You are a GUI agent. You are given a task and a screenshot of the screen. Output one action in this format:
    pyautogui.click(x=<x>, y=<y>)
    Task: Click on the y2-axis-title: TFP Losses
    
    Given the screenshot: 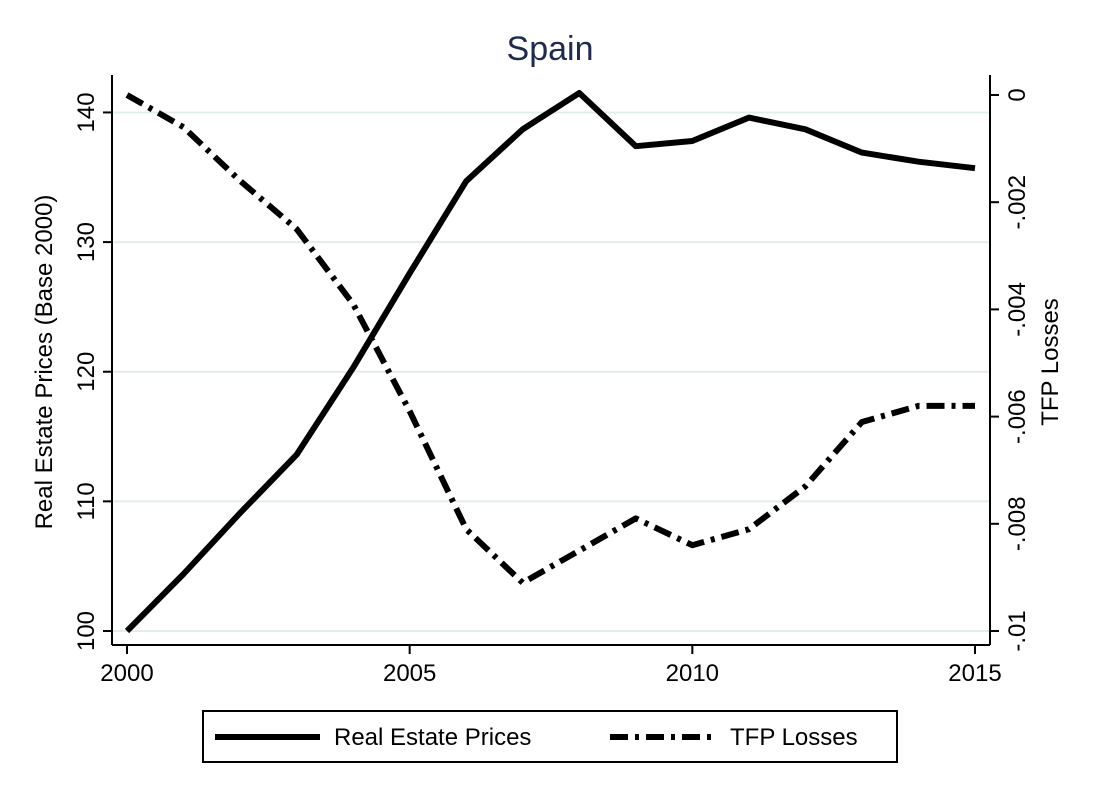 What is the action you would take?
    pyautogui.click(x=1050, y=362)
    